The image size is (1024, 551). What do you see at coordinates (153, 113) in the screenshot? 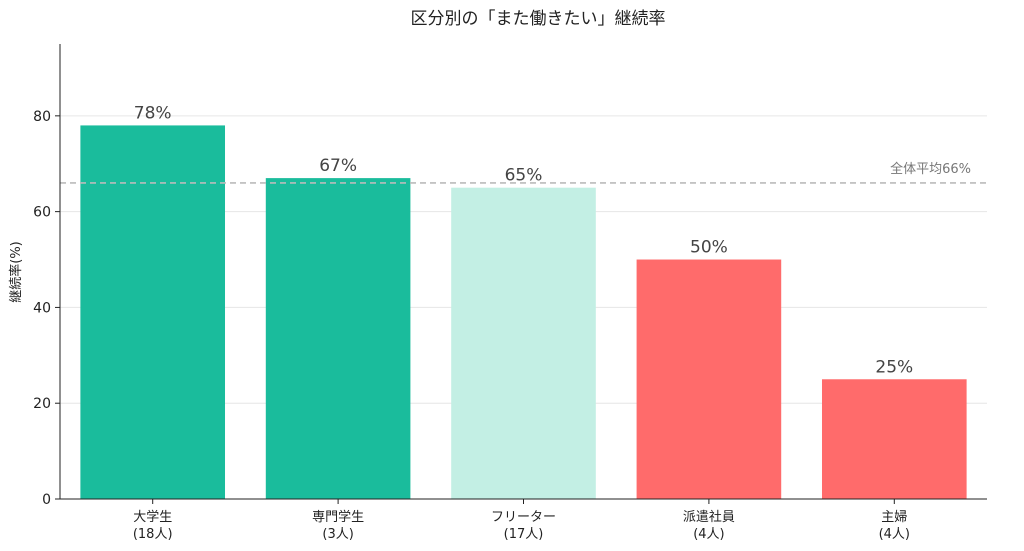
I see `value-label: 78%` at bounding box center [153, 113].